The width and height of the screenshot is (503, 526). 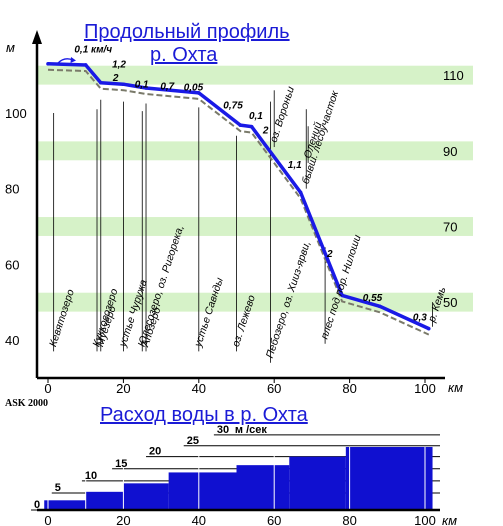 I want to click on slope-label: 0,7, so click(x=167, y=87).